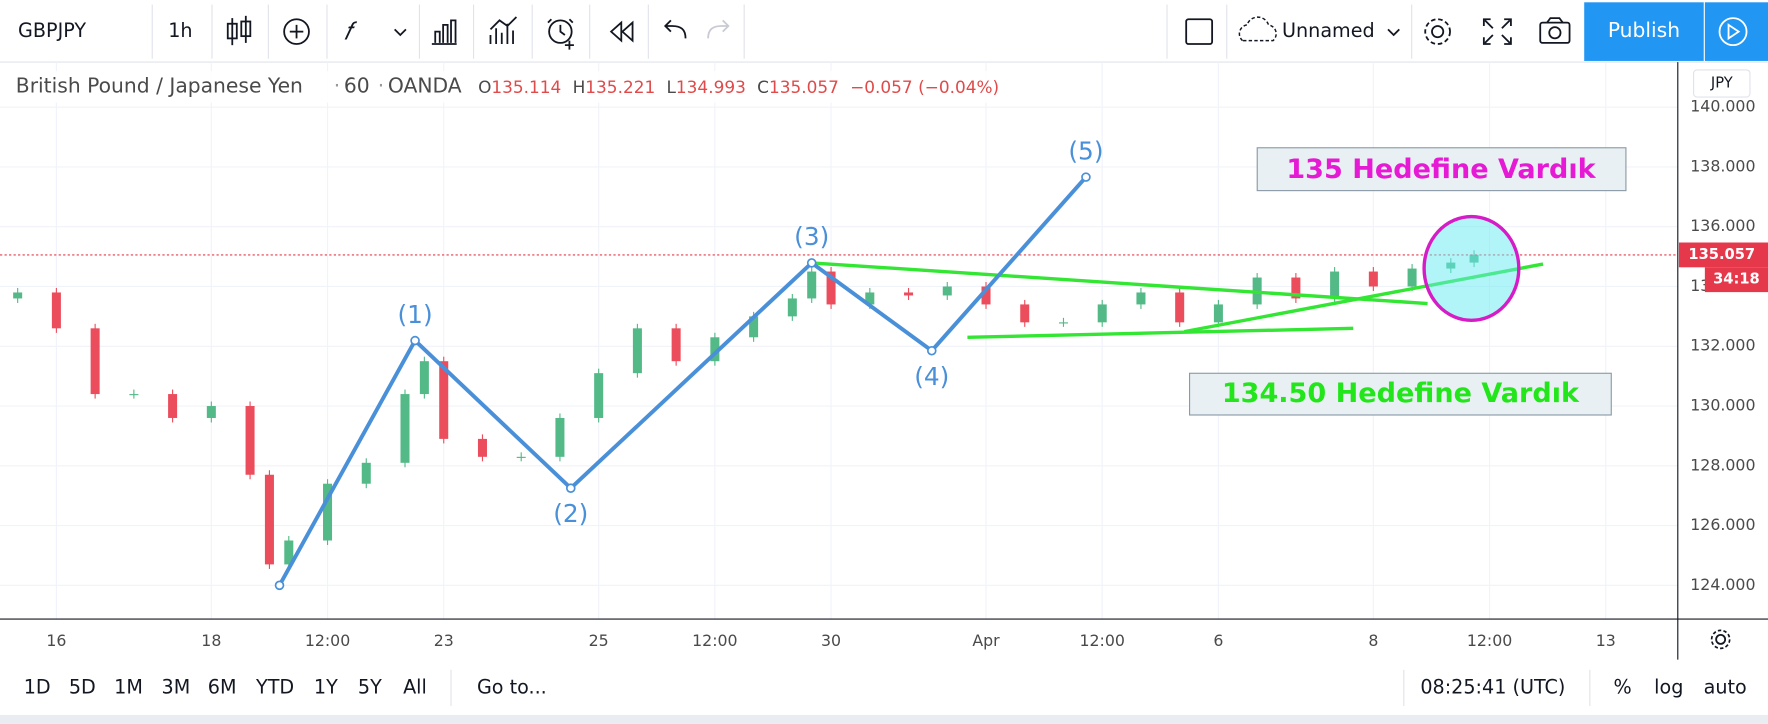  What do you see at coordinates (425, 85) in the screenshot?
I see `exchange: OANDA` at bounding box center [425, 85].